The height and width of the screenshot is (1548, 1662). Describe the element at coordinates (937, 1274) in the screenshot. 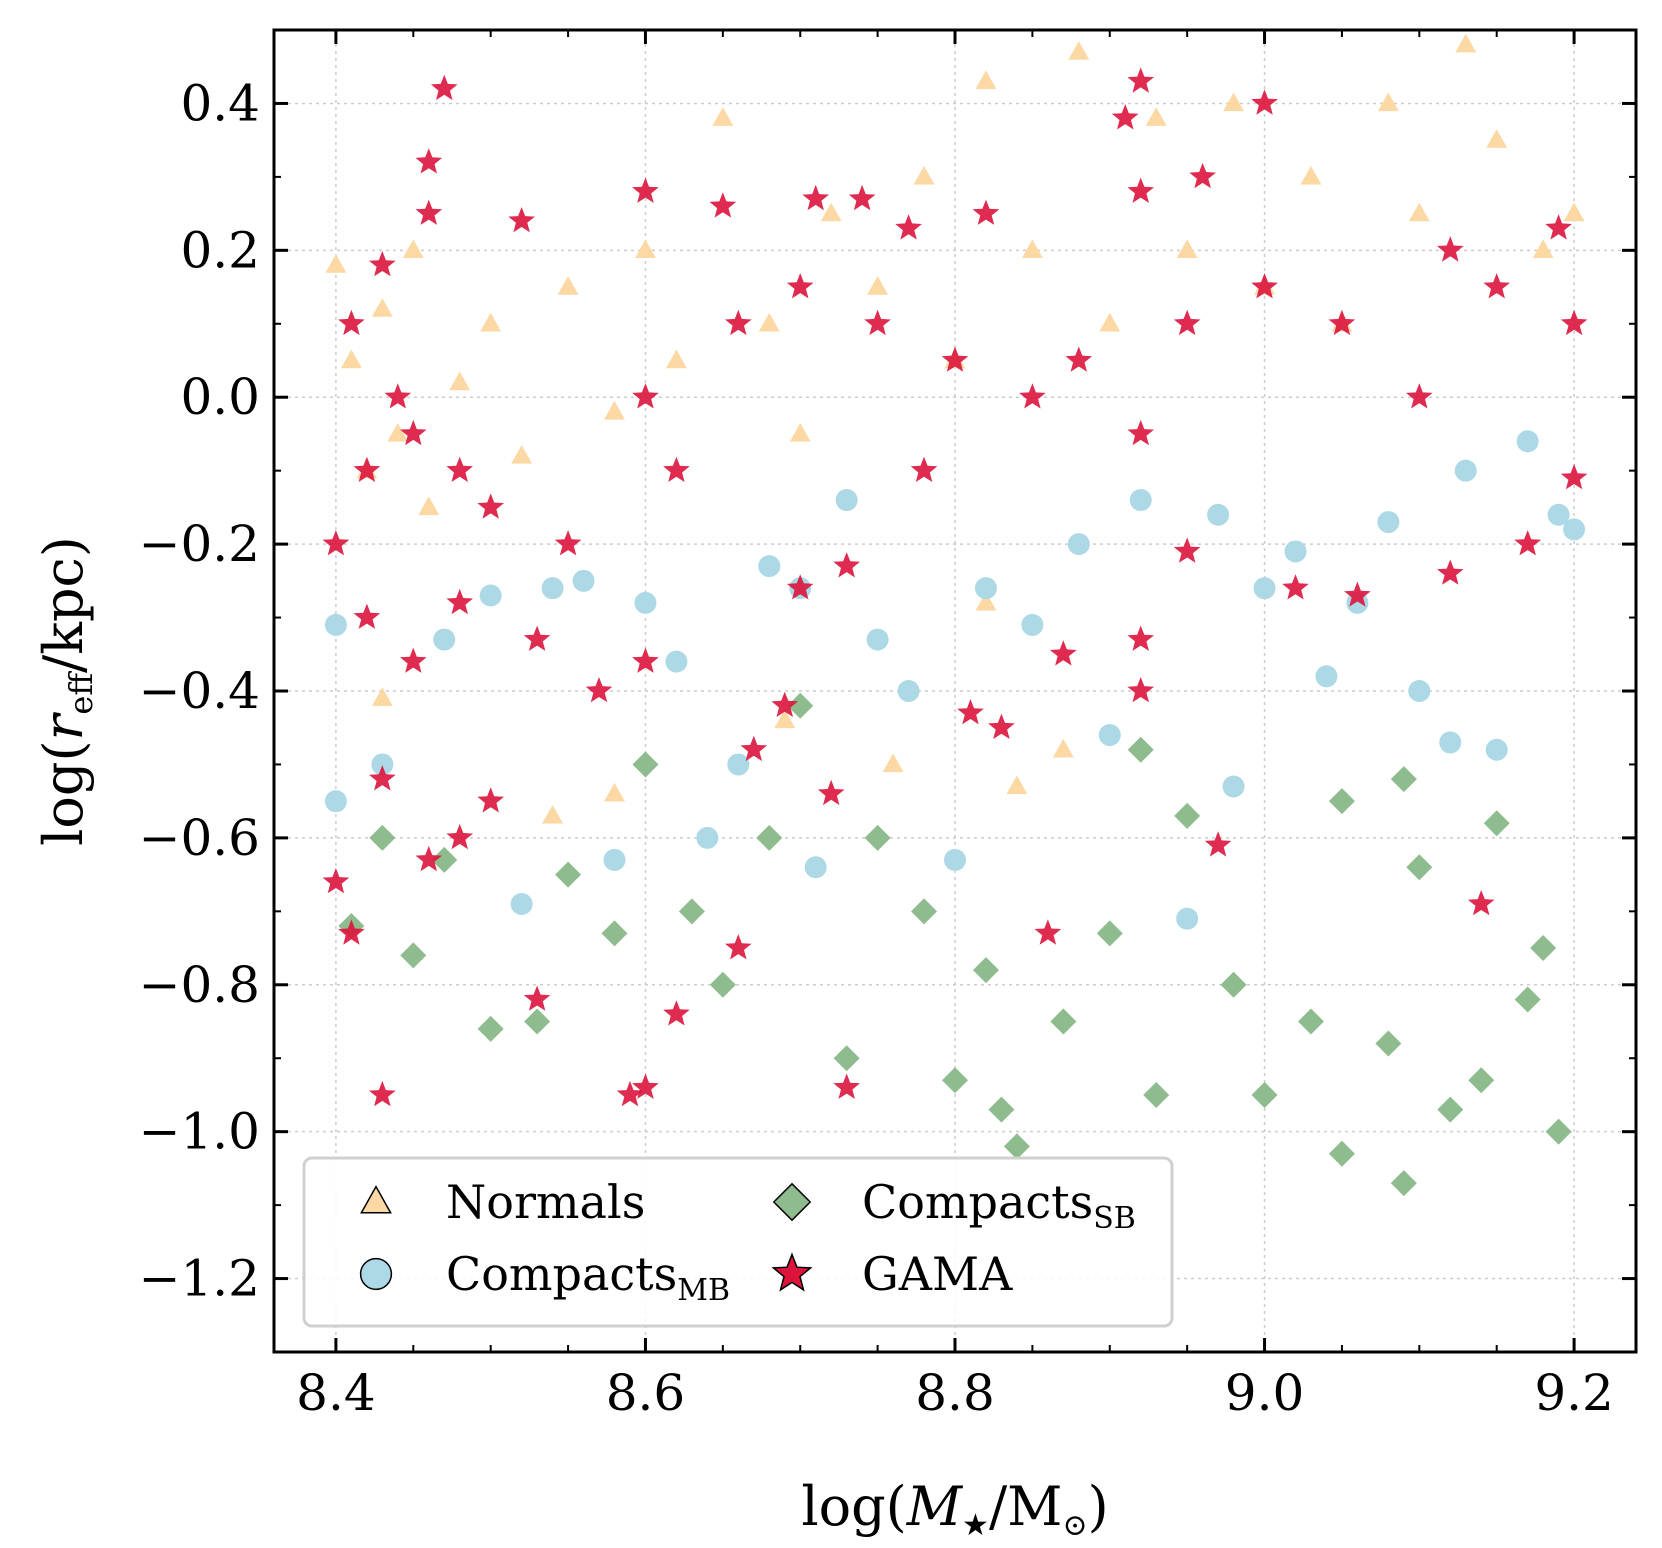

I see `legend-label-gama: GAMA` at that location.